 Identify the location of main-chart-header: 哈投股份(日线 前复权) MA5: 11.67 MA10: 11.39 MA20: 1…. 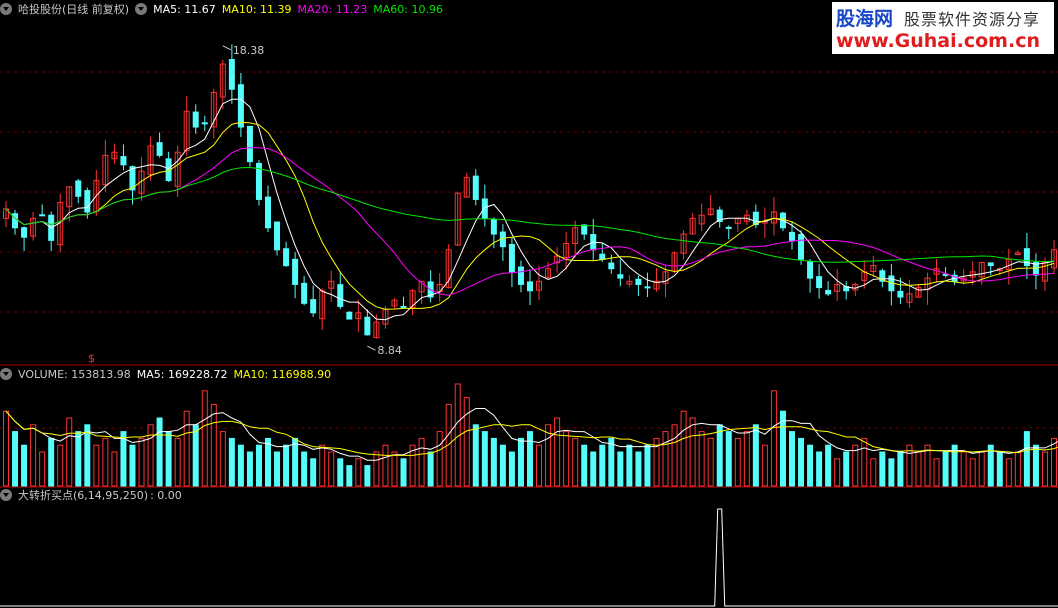
(224, 10).